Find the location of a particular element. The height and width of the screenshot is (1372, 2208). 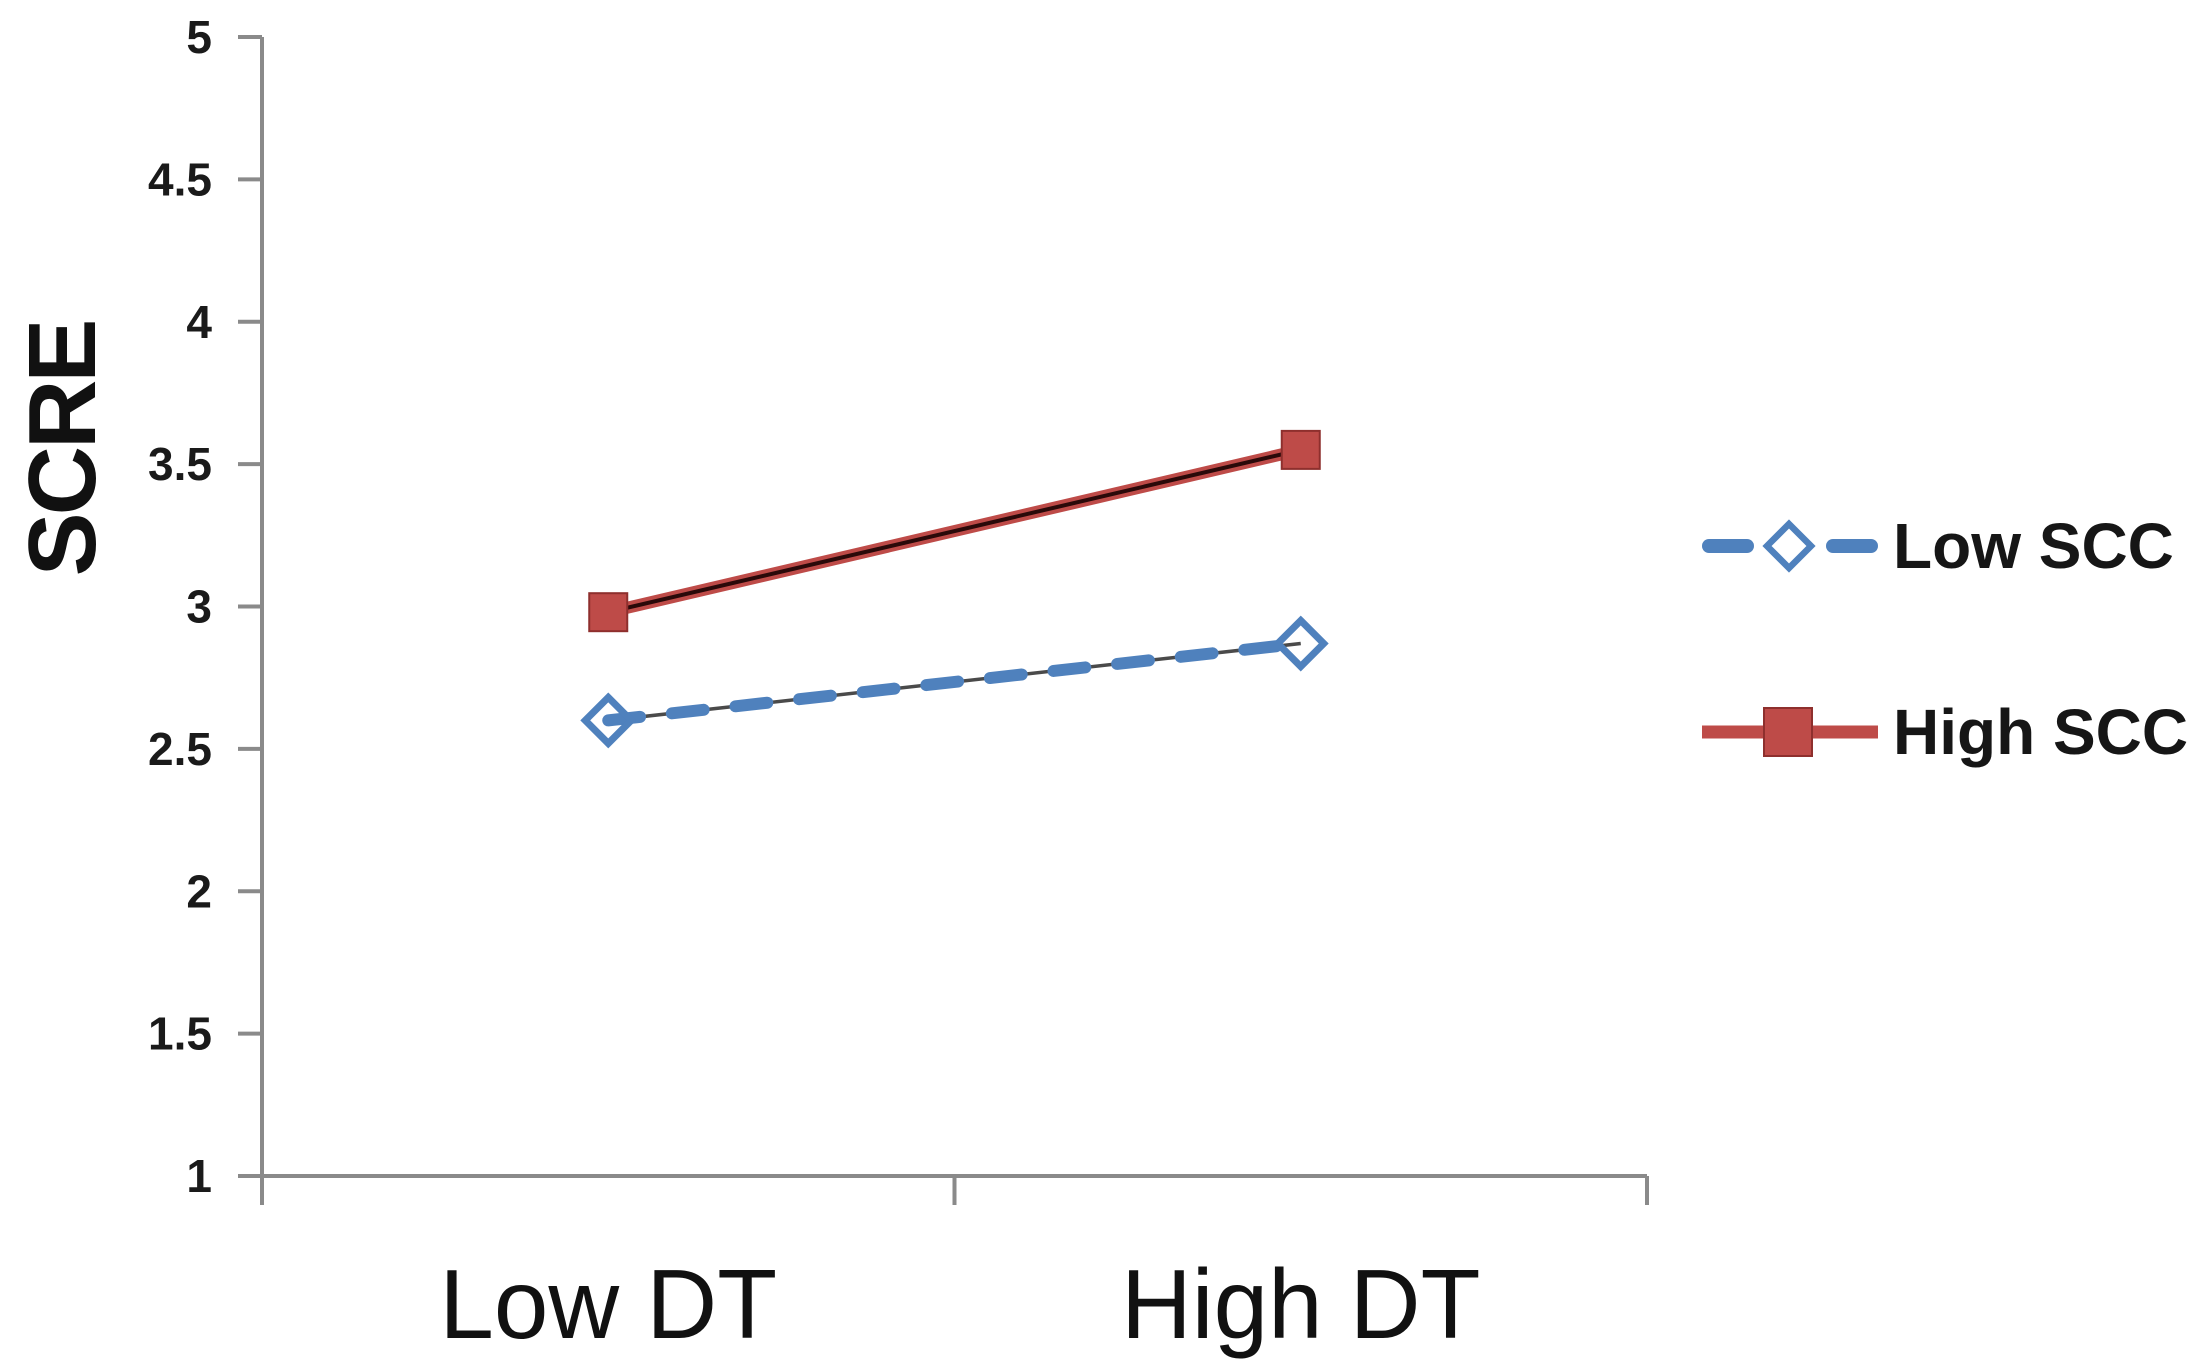

legend: Low SCC High SCC is located at coordinates (1944, 639).